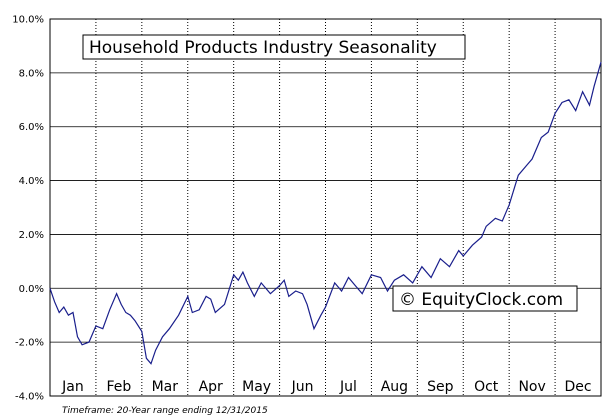 Image resolution: width=613 pixels, height=420 pixels. I want to click on month-label: Feb, so click(118, 387).